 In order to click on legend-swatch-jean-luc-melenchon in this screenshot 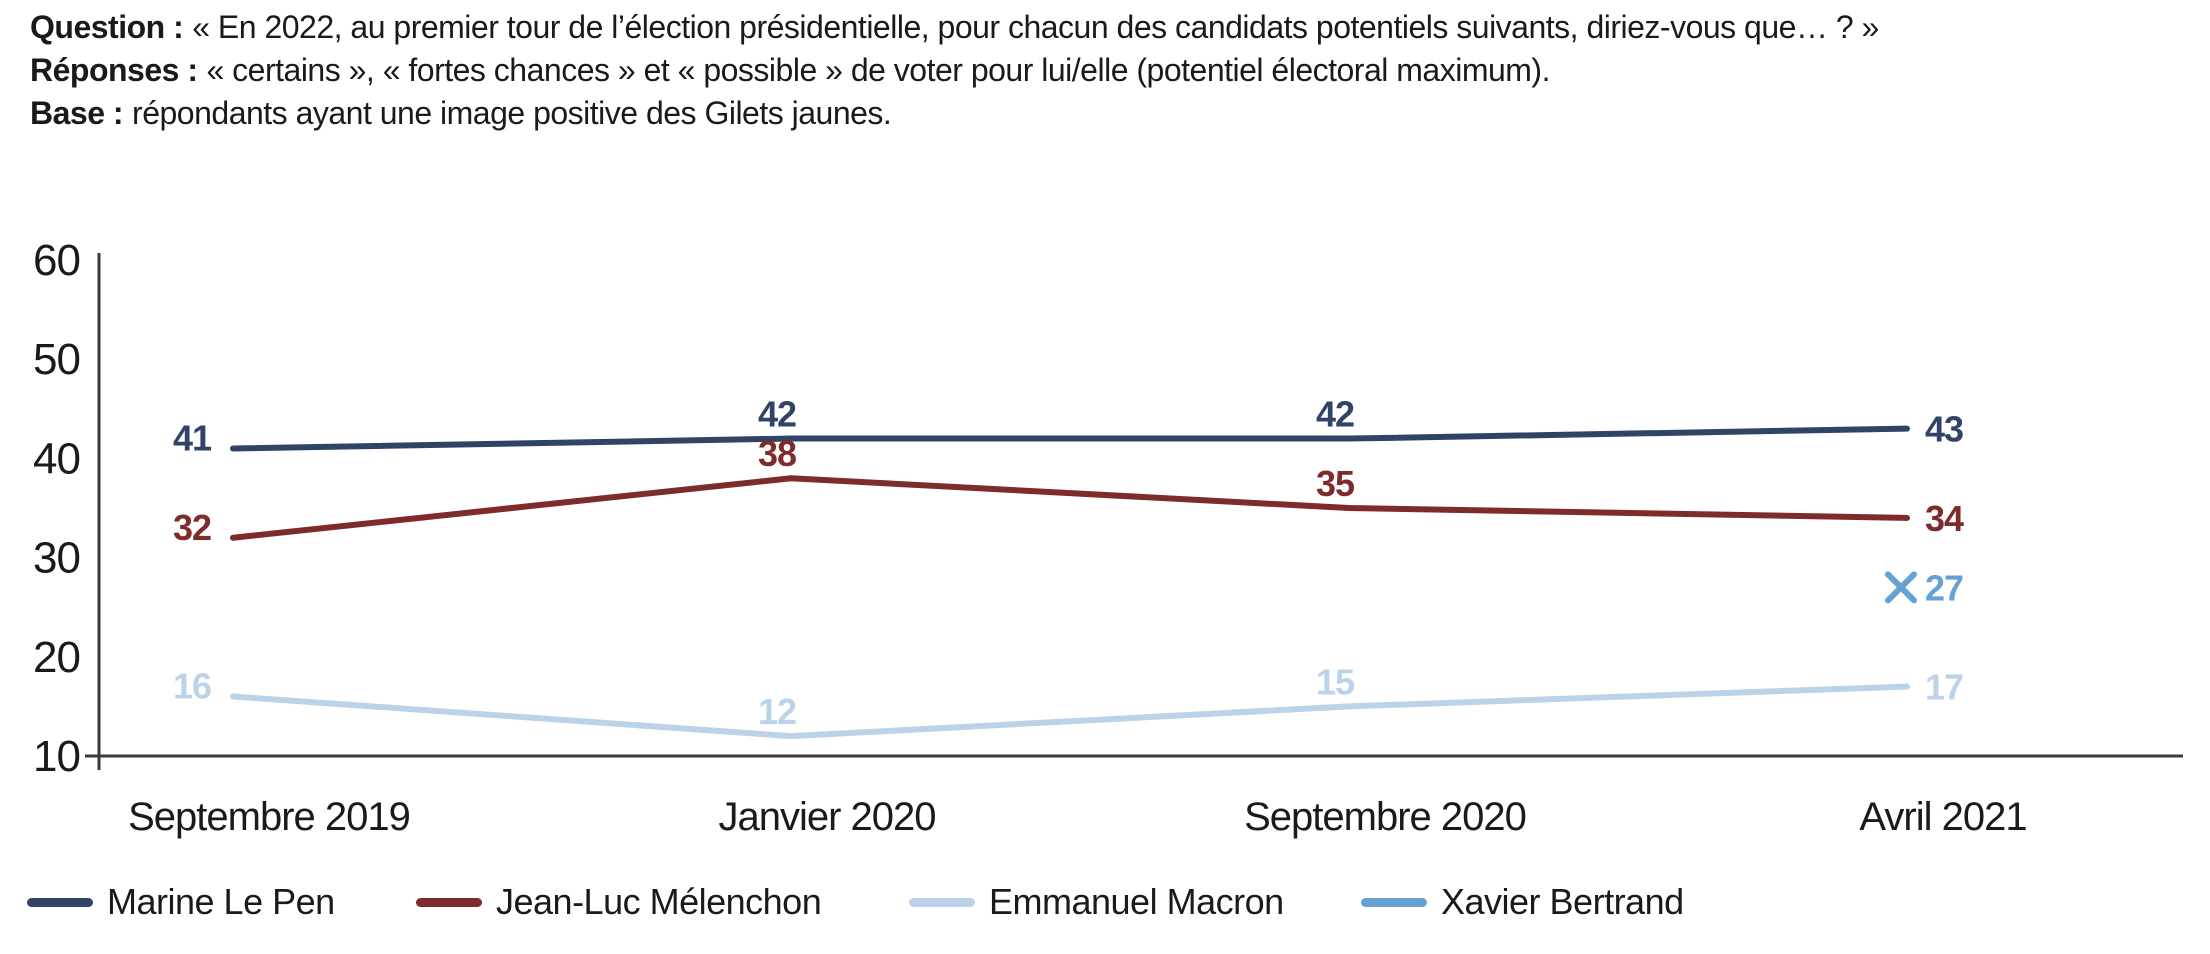, I will do `click(449, 902)`.